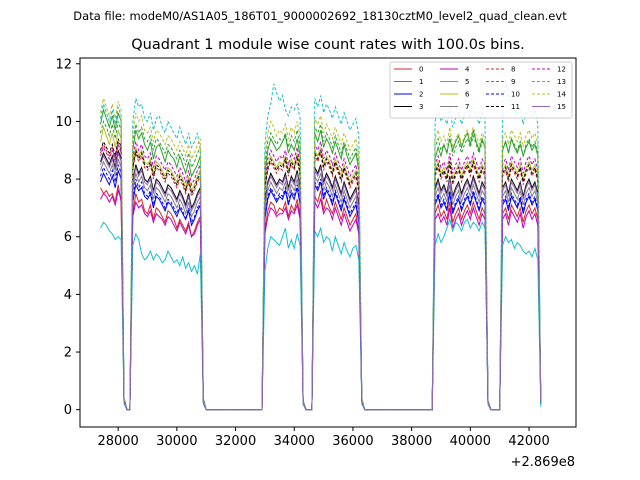  Describe the element at coordinates (467, 70) in the screenshot. I see `legend-label-4: 4` at that location.